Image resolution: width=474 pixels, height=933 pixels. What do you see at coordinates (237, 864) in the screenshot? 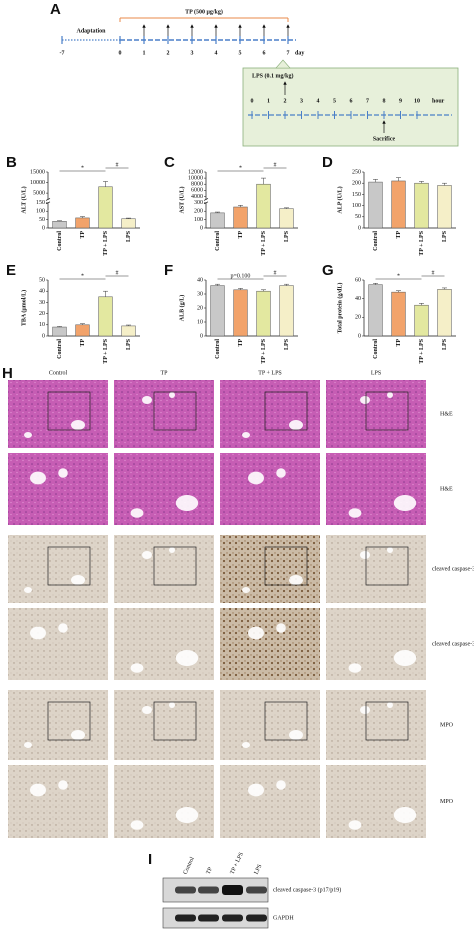
I see `lane-label: TP + LPS` at bounding box center [237, 864].